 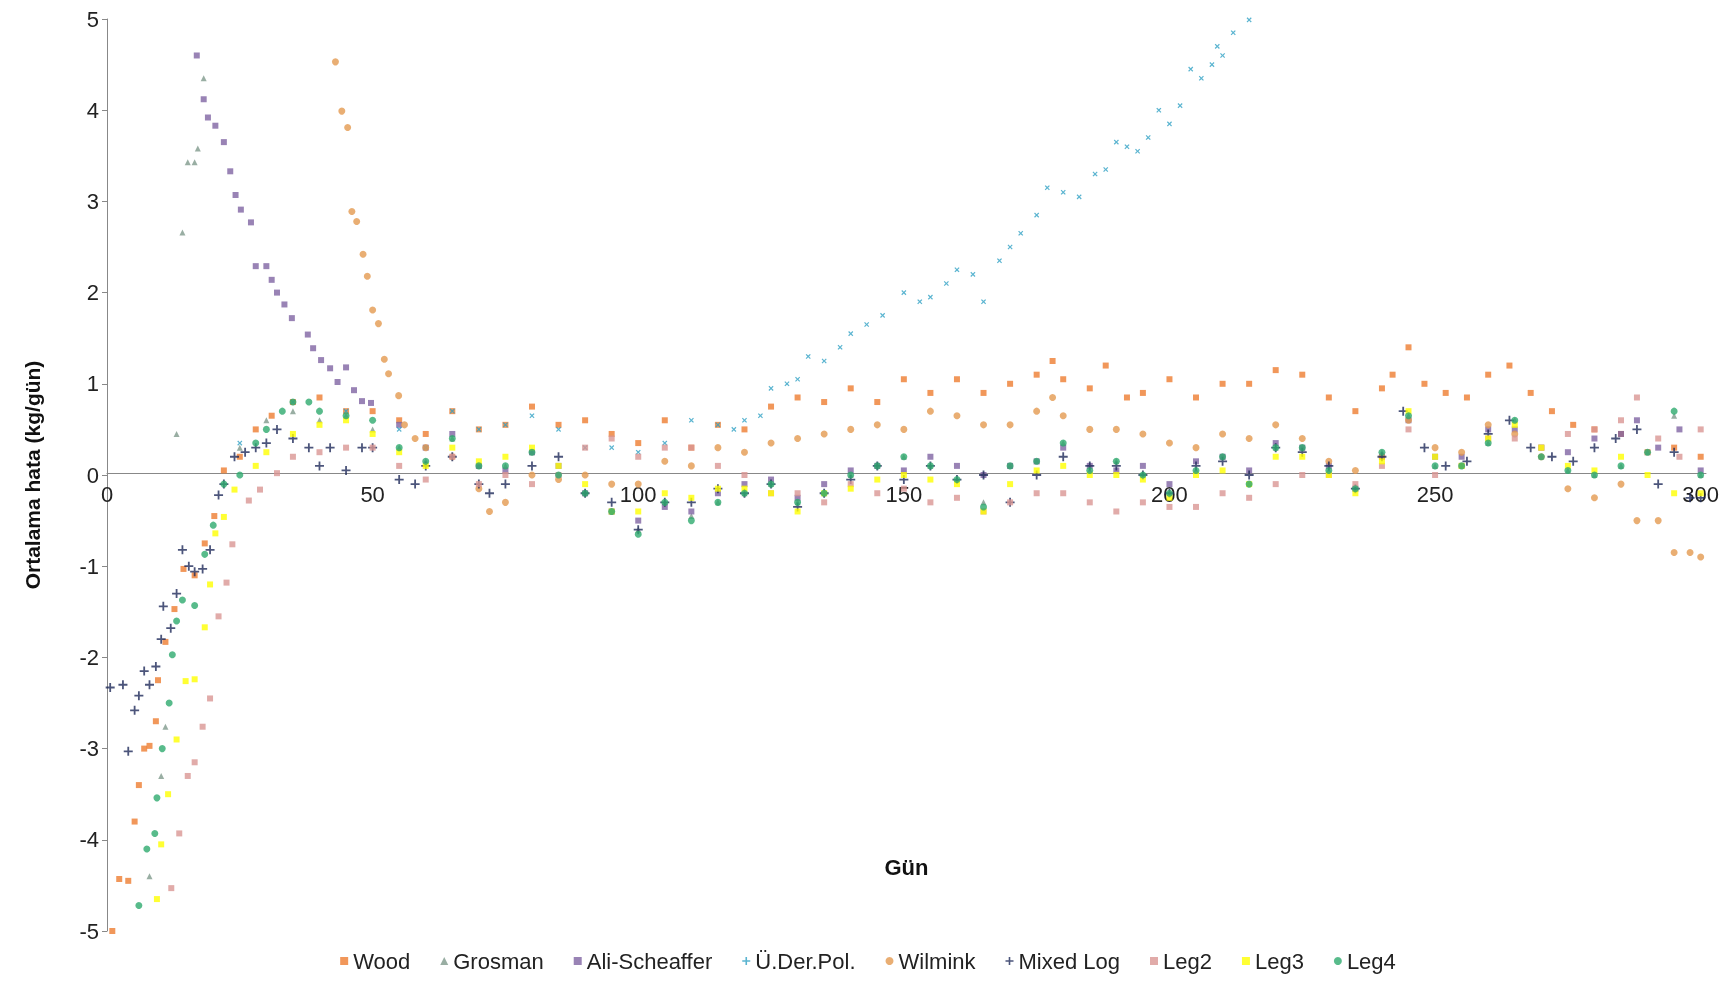 What do you see at coordinates (1435, 494) in the screenshot?
I see `x-tick-label: 250` at bounding box center [1435, 494].